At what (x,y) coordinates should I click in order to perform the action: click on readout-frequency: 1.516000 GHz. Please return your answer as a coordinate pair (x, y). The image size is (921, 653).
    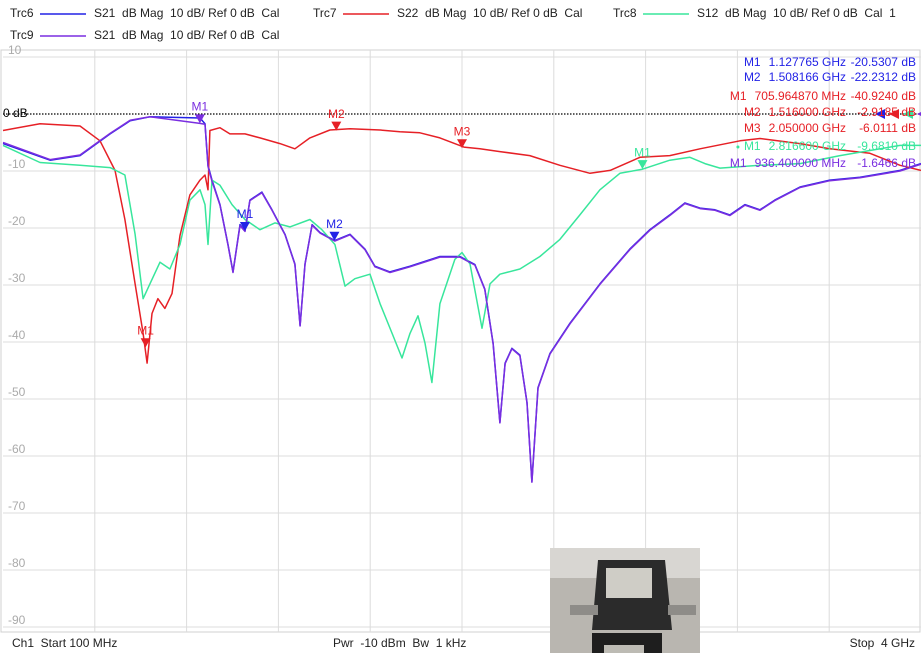
    Looking at the image, I should click on (807, 112).